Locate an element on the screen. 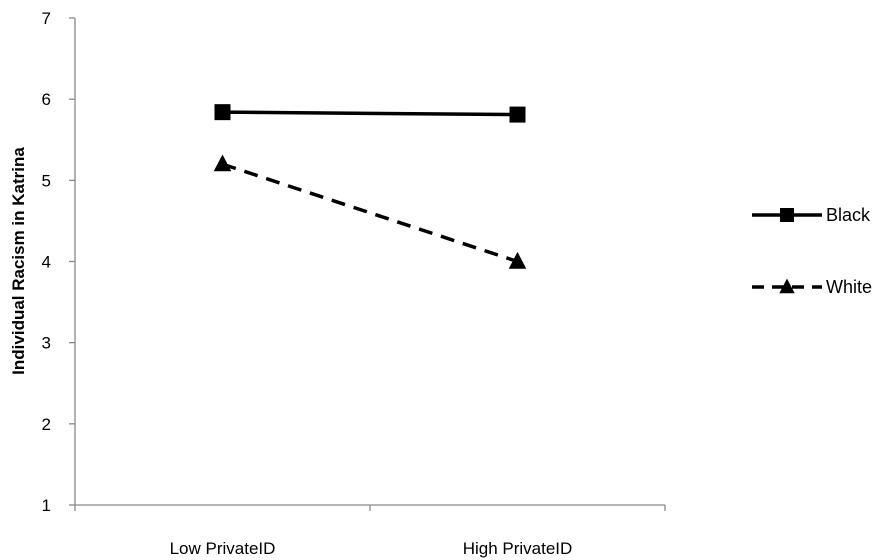 Image resolution: width=892 pixels, height=560 pixels. legend-label-black: Black is located at coordinates (848, 215).